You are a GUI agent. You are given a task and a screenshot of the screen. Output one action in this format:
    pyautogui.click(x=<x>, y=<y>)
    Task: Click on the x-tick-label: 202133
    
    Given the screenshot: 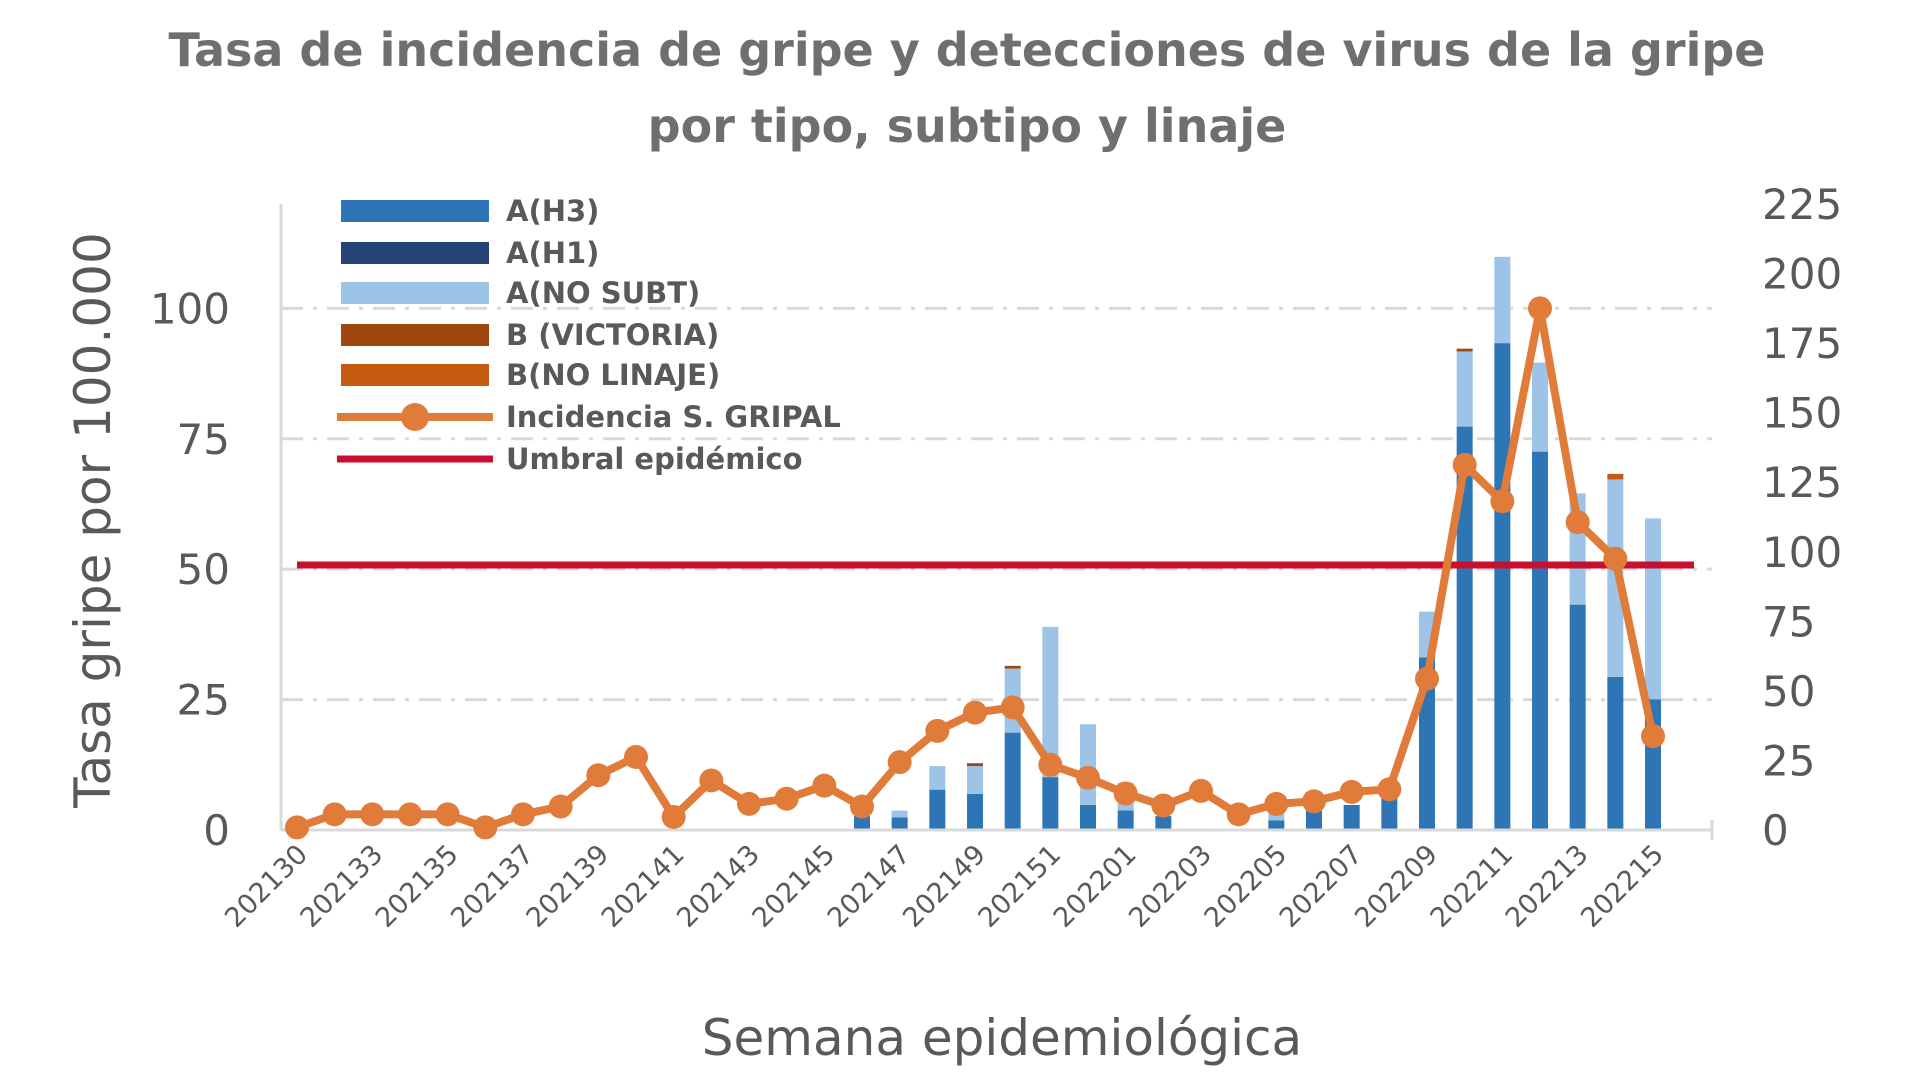 What is the action you would take?
    pyautogui.click(x=341, y=886)
    